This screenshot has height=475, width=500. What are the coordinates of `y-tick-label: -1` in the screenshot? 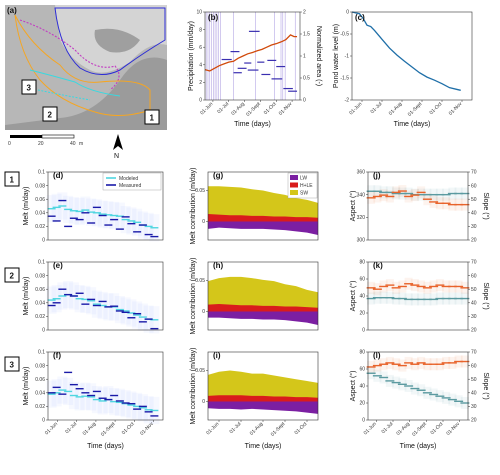 It's located at (347, 57).